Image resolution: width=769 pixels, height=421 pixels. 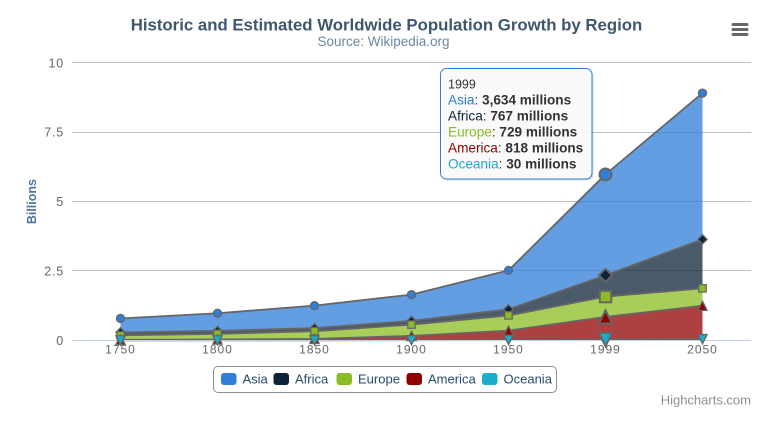 What do you see at coordinates (54, 272) in the screenshot?
I see `svg-text: 2.5` at bounding box center [54, 272].